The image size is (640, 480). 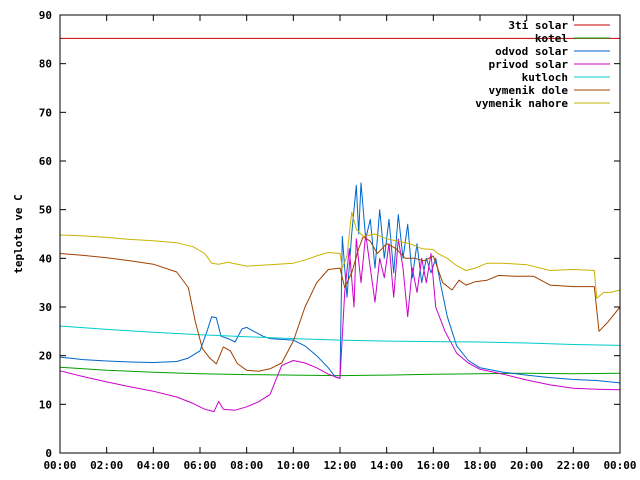 I want to click on x-tick-label: 12:00, so click(x=339, y=465).